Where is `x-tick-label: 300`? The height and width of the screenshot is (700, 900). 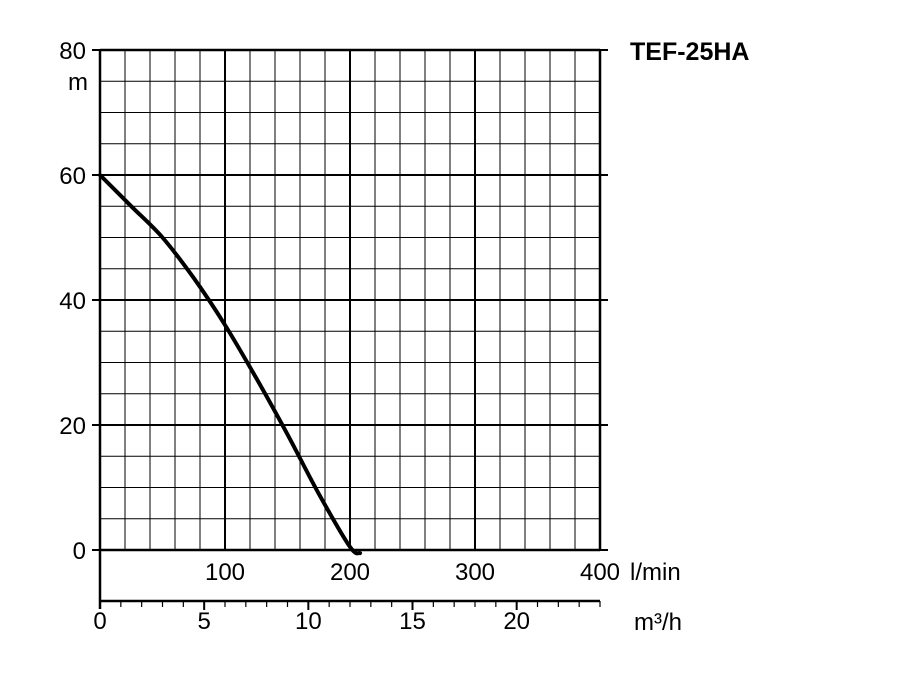 x-tick-label: 300 is located at coordinates (475, 572).